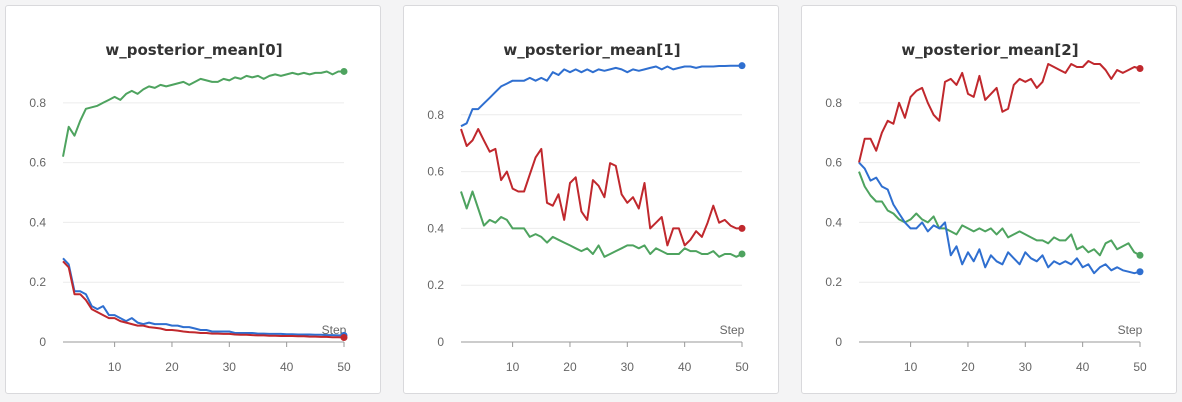 This screenshot has width=1182, height=402. I want to click on chart-title: w_posterior_mean[2], so click(989, 50).